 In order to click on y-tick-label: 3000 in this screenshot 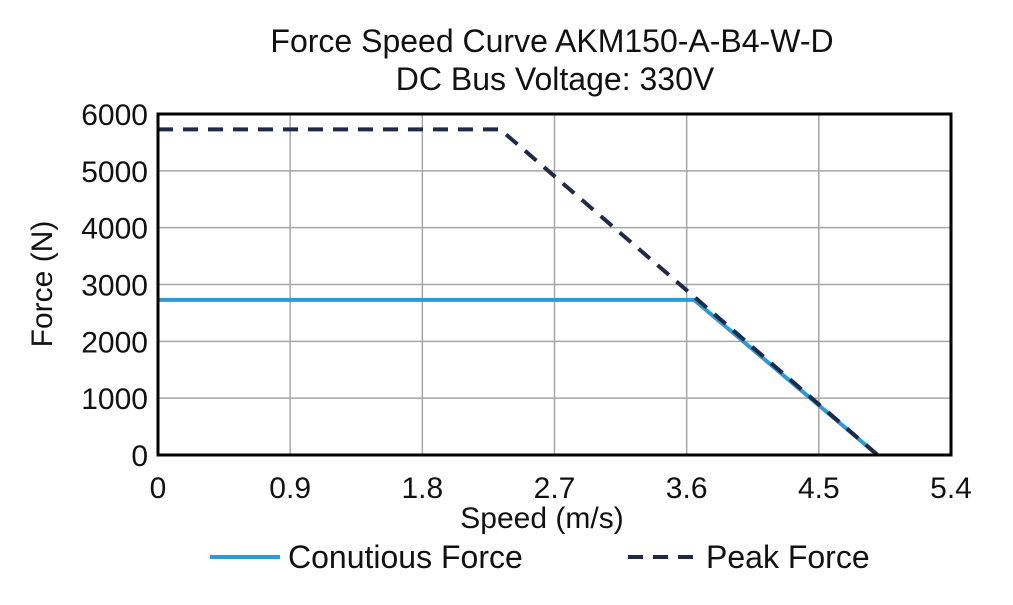, I will do `click(114, 286)`.